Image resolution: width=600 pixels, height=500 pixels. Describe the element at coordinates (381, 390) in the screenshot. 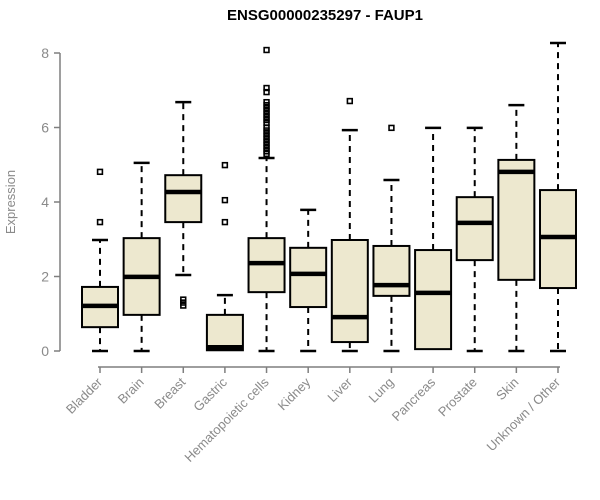

I see `x-axis-category-label: Lung` at that location.